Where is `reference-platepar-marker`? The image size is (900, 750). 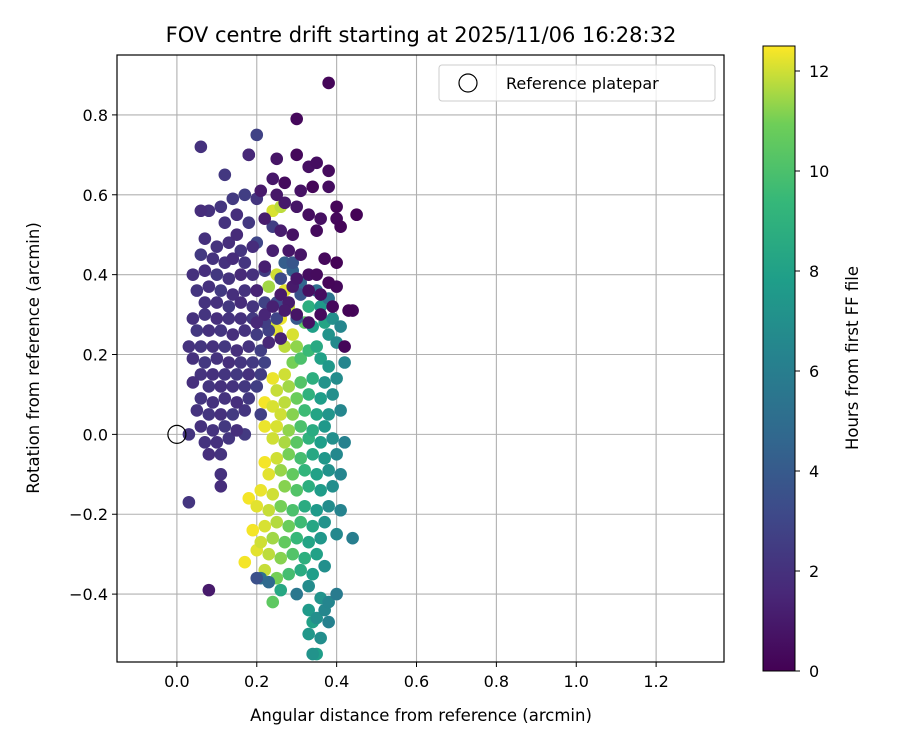
reference-platepar-marker is located at coordinates (177, 434).